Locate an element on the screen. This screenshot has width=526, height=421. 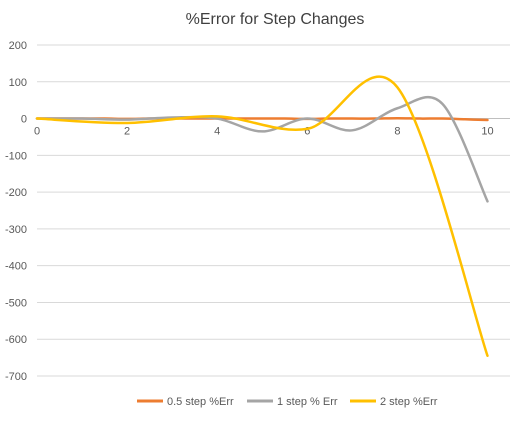
y-tick-label: -100 is located at coordinates (16, 156).